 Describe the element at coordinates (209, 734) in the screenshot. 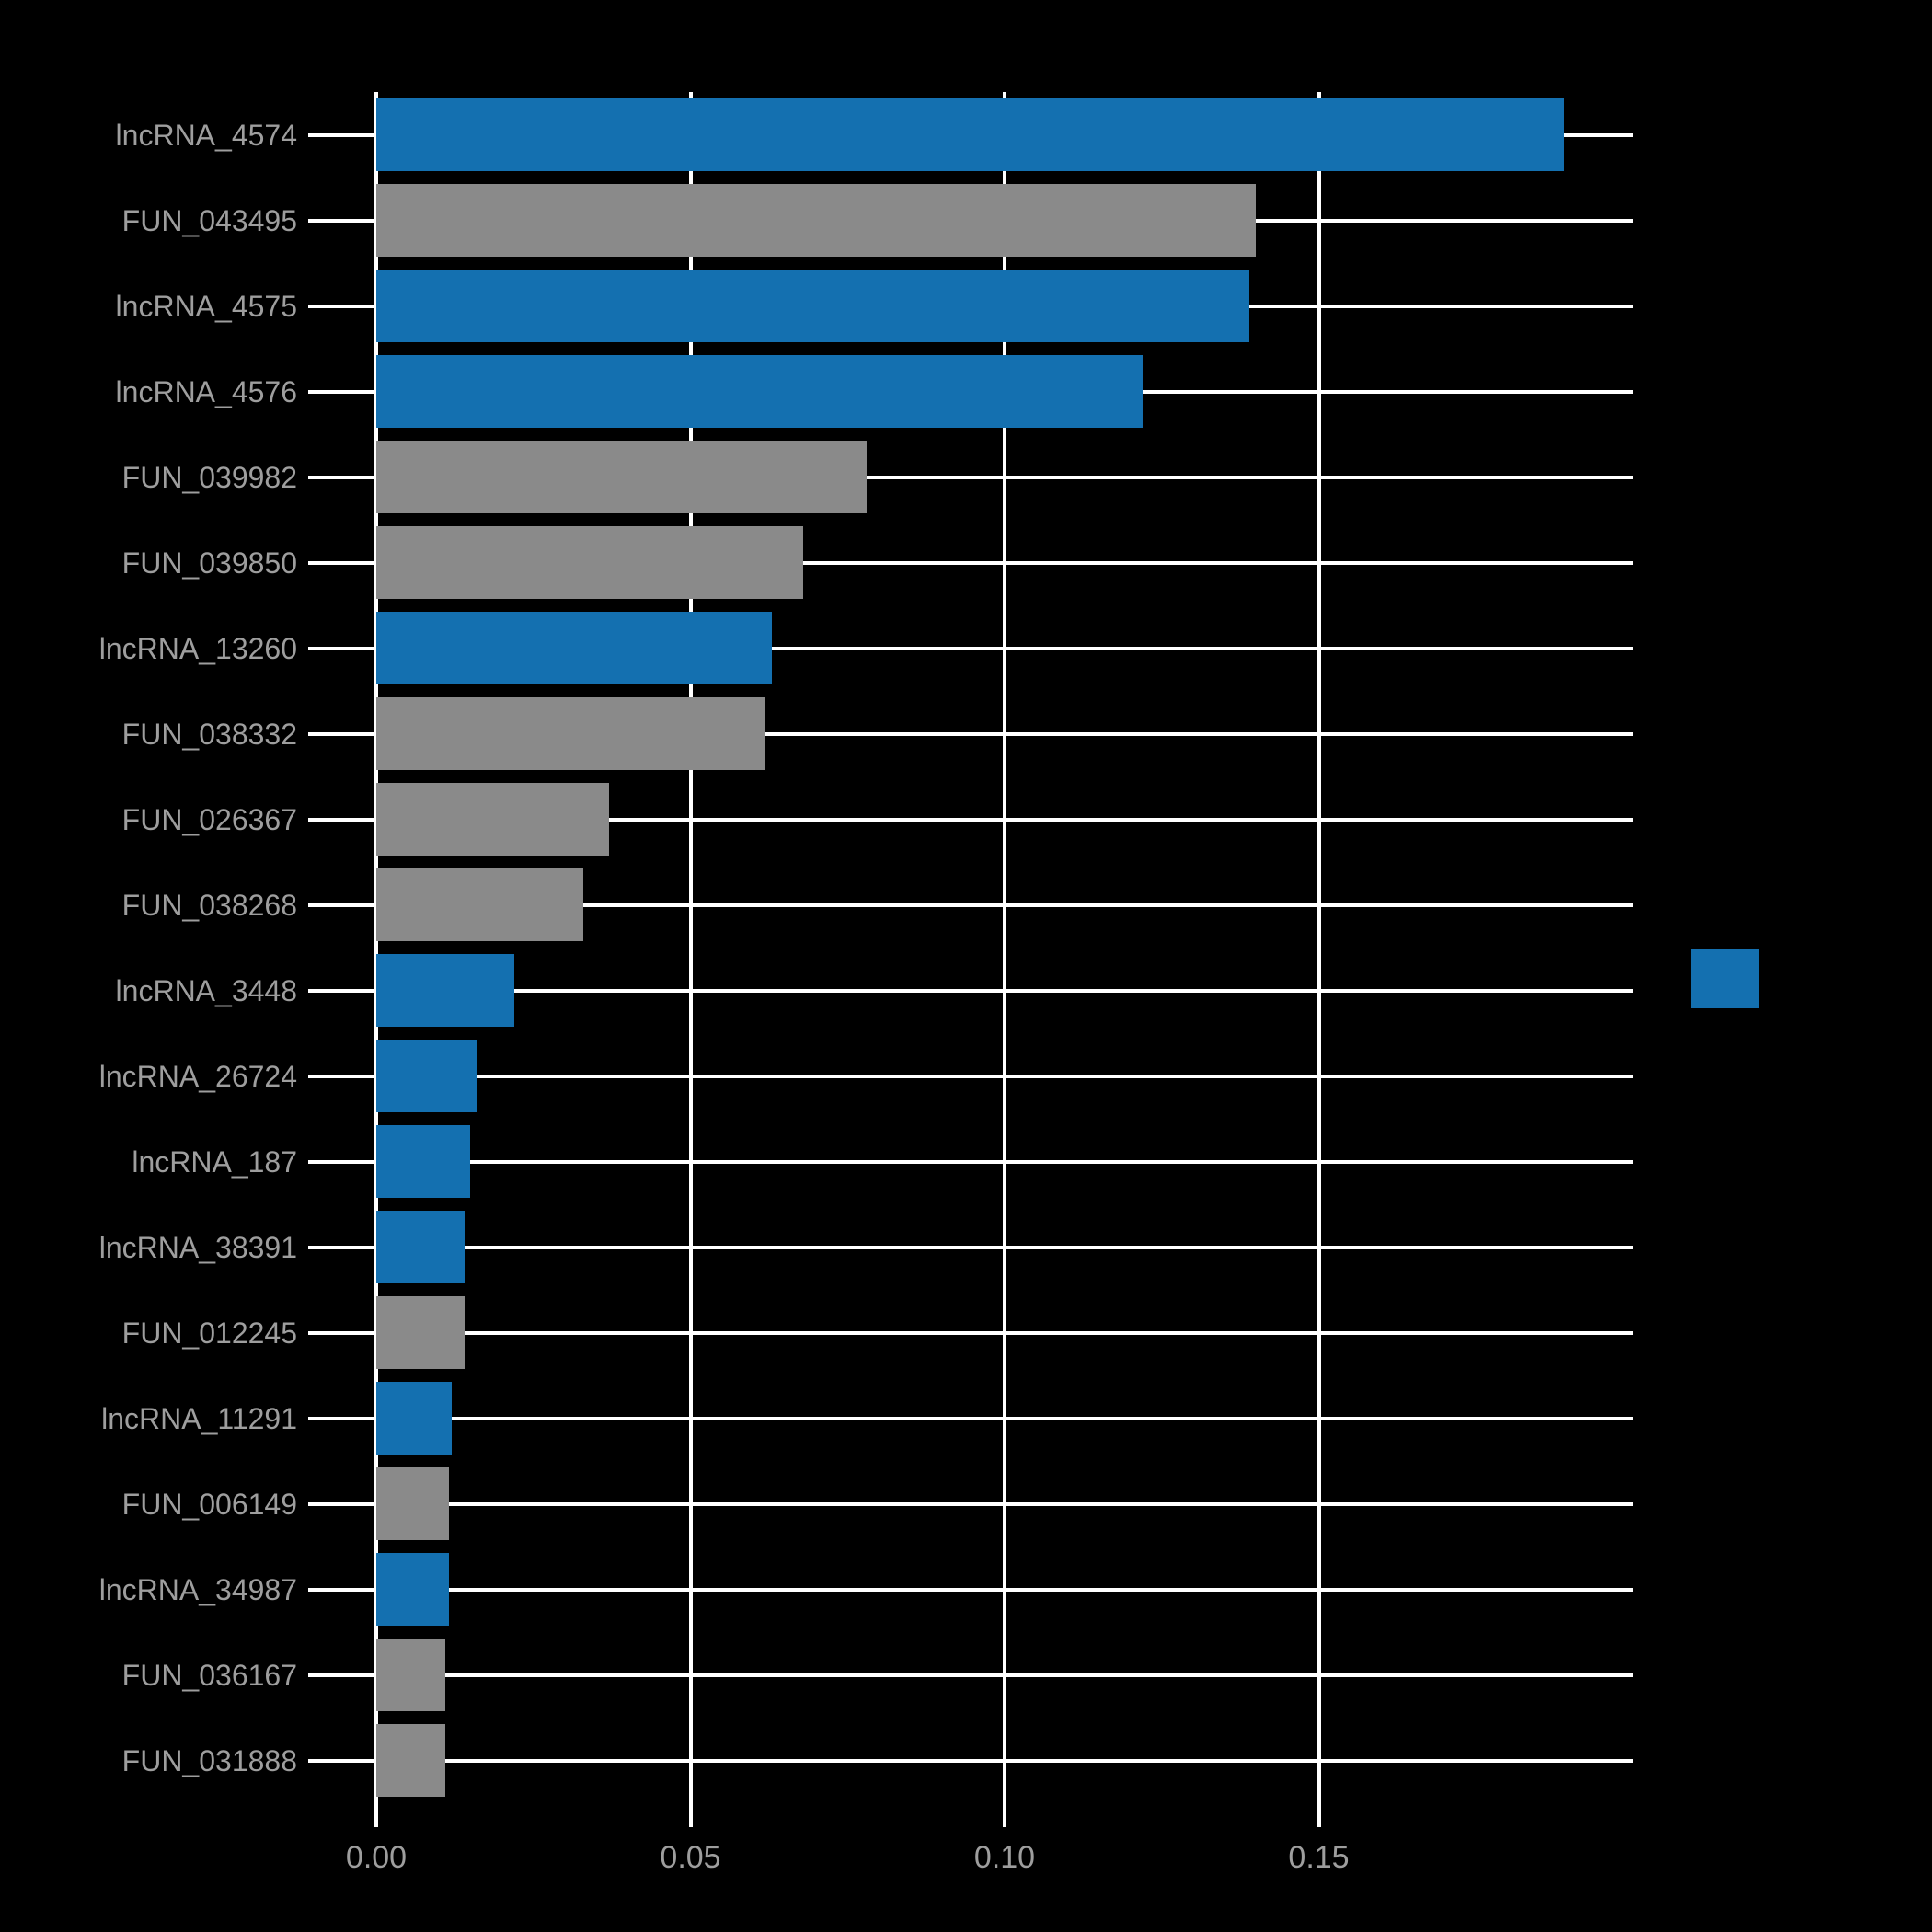

I see `y-tick-label: FUN_038332` at that location.